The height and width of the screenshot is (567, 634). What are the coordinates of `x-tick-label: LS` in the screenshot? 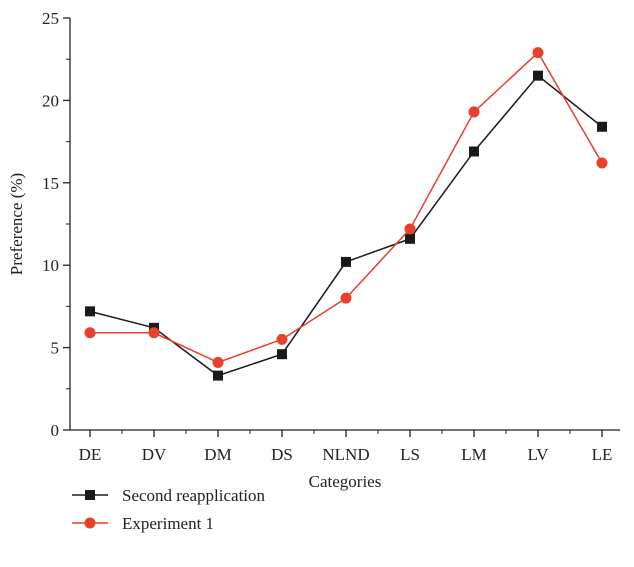 It's located at (410, 454).